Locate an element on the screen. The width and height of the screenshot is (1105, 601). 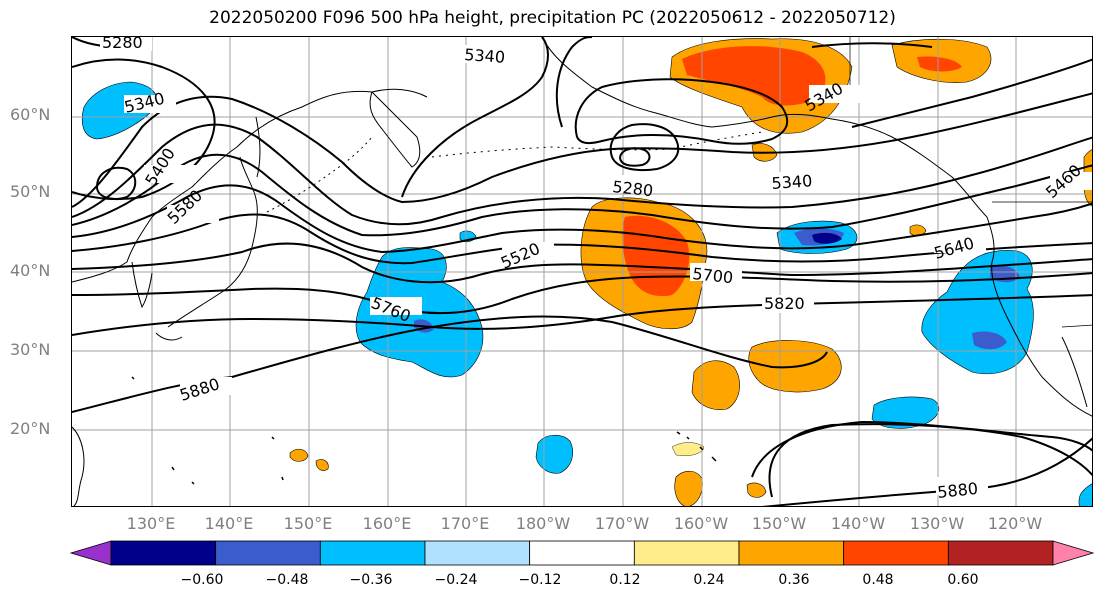
precip-region-subtropic-160w is located at coordinates (715, 385).